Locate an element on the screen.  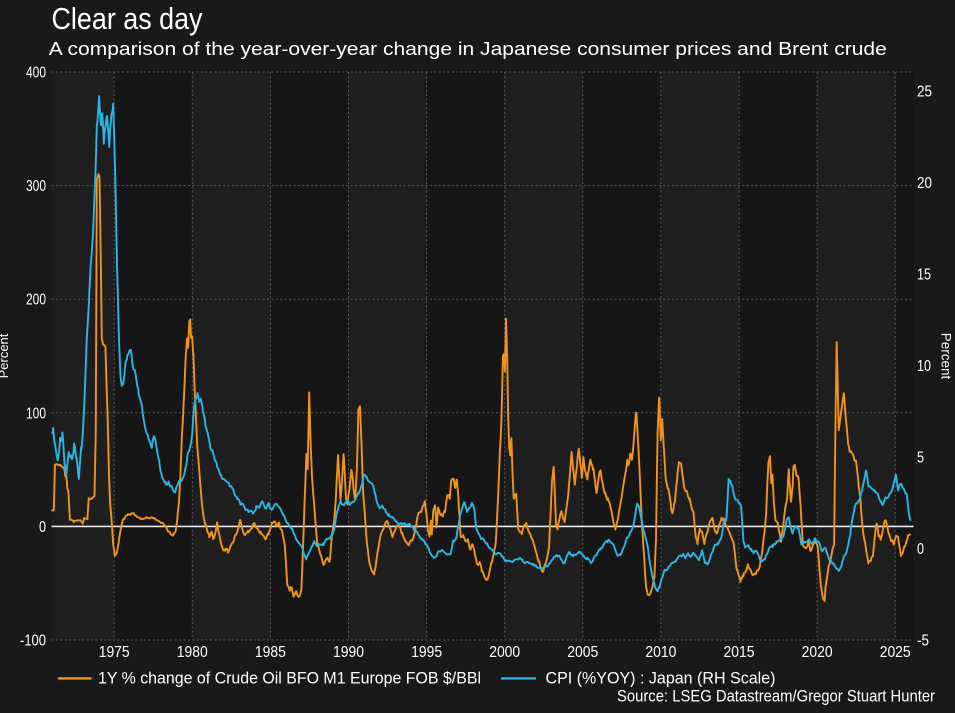
svg-text: 2020 is located at coordinates (817, 652).